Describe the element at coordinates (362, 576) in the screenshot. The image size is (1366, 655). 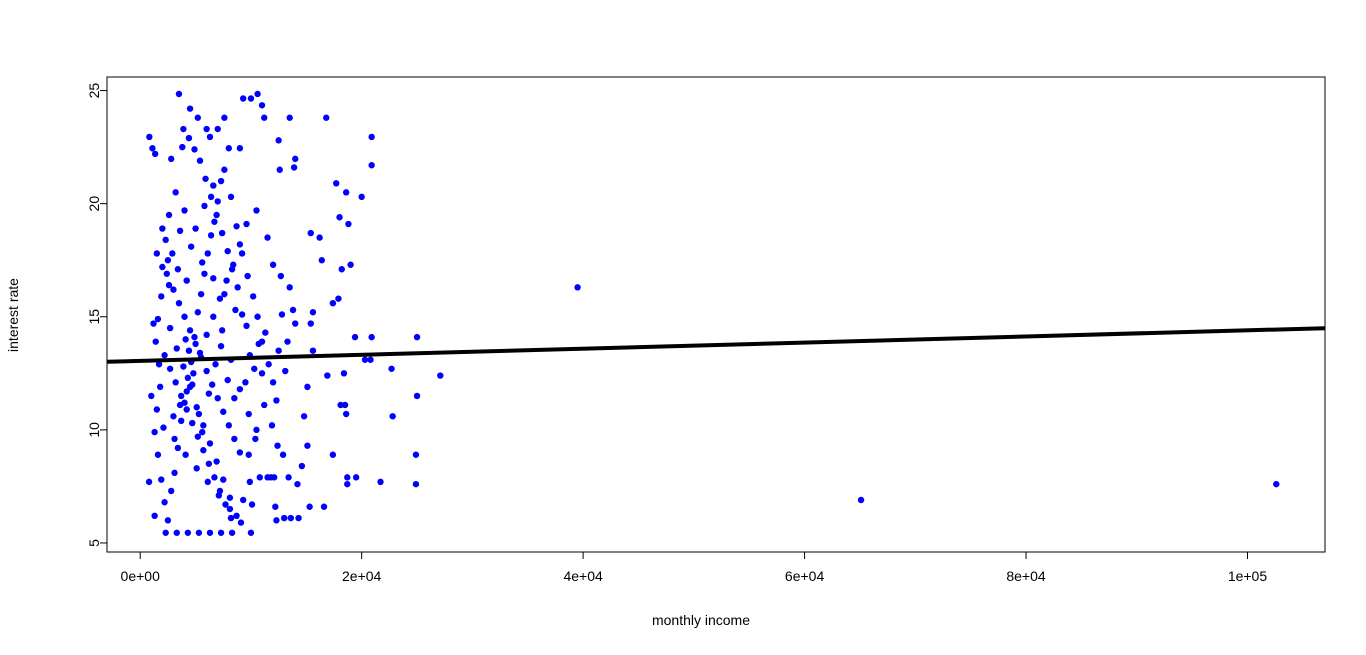
I see `x-tick-label: 2e+04` at that location.